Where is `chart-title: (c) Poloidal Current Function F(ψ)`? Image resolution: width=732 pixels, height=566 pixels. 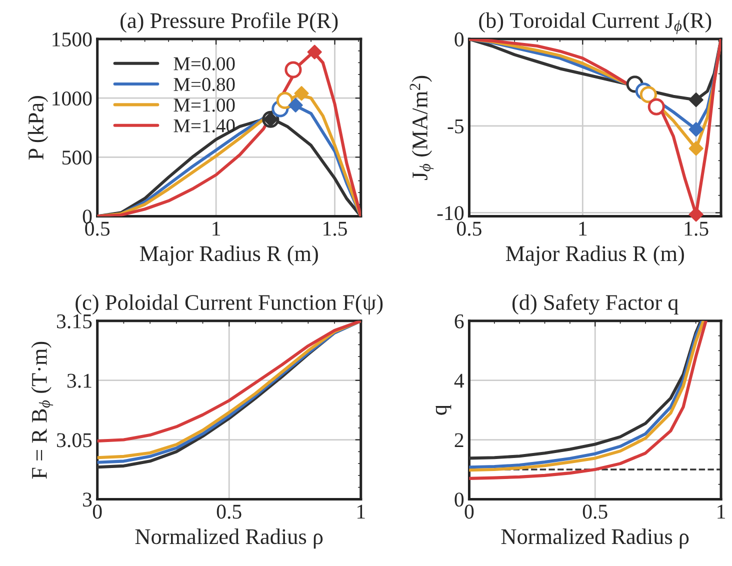
chart-title: (c) Poloidal Current Function F(ψ) is located at coordinates (229, 304).